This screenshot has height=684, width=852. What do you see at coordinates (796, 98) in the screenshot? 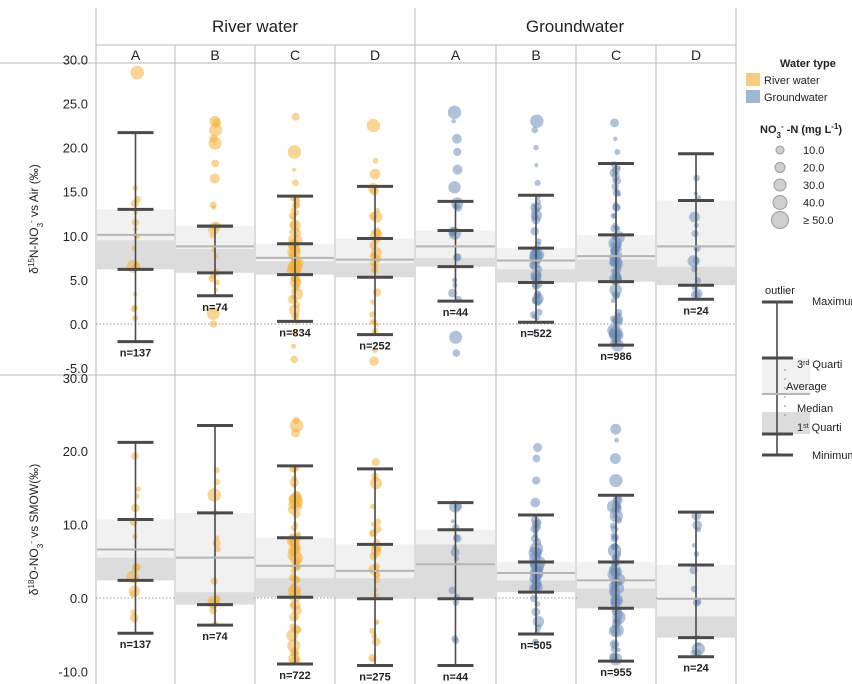
I see `legend-color-label: Groundwater` at bounding box center [796, 98].